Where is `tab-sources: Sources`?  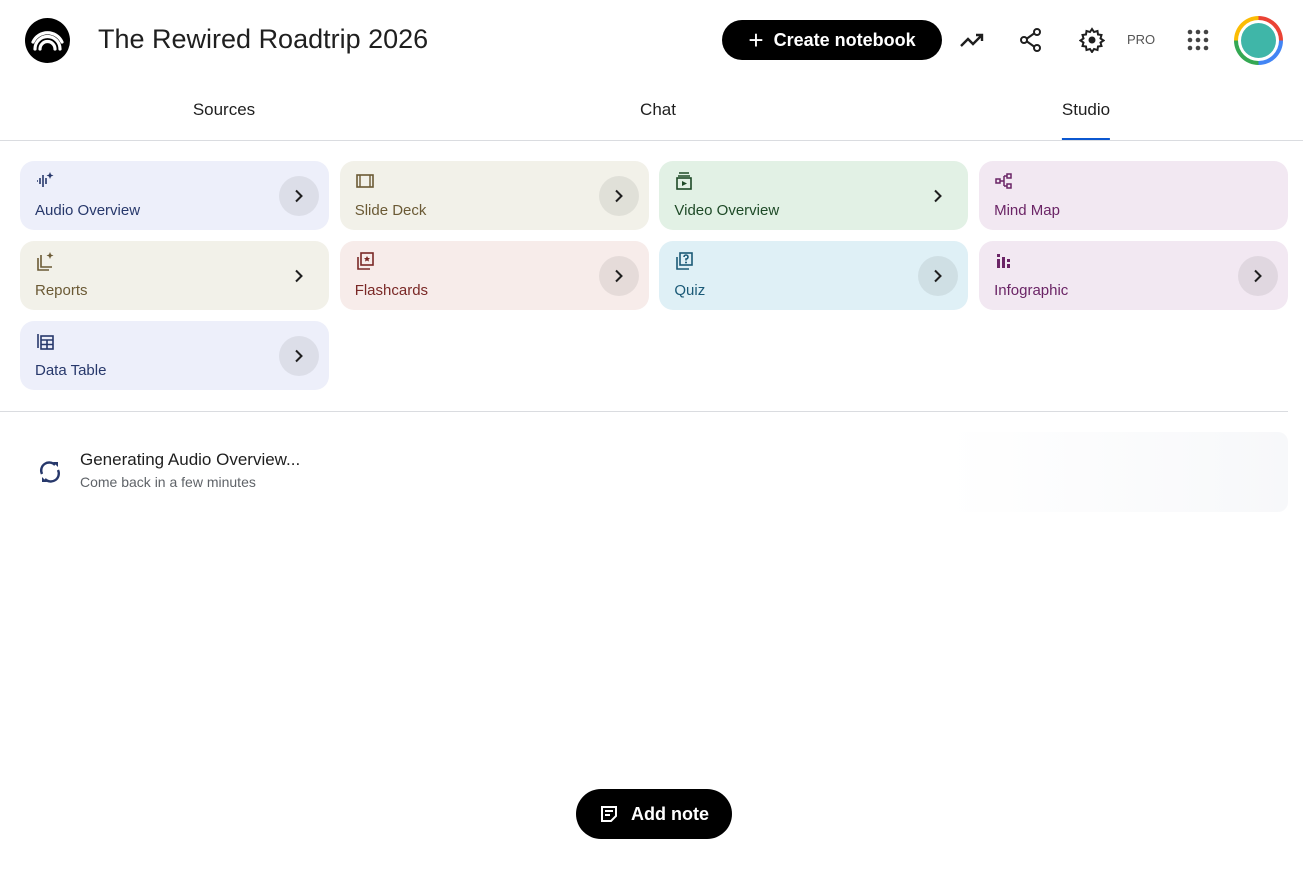 tab-sources: Sources is located at coordinates (224, 109).